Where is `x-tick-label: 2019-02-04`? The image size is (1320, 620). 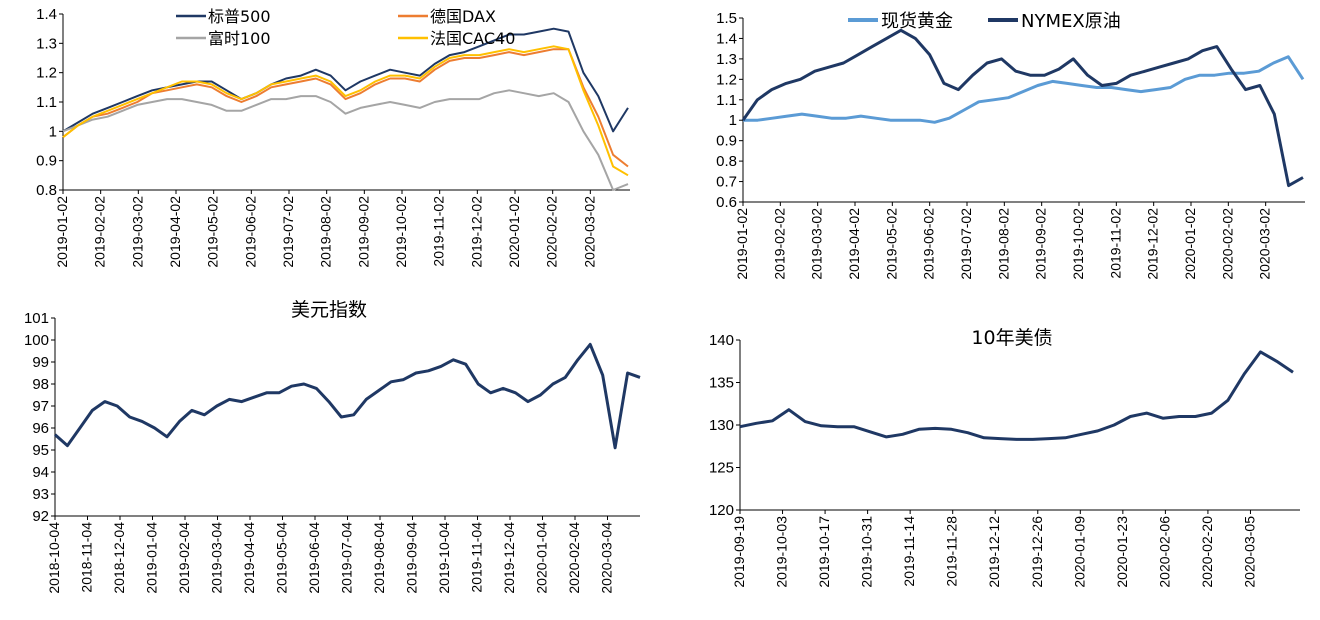
x-tick-label: 2019-02-04 is located at coordinates (184, 558).